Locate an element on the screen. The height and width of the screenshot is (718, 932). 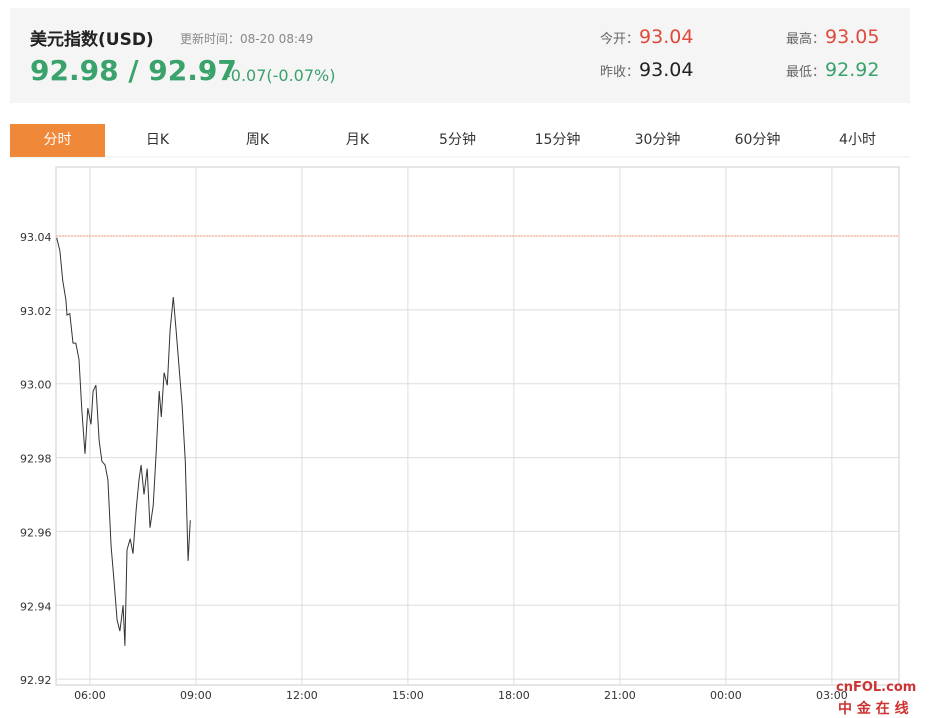
x-tick-label: 18:00 is located at coordinates (514, 695).